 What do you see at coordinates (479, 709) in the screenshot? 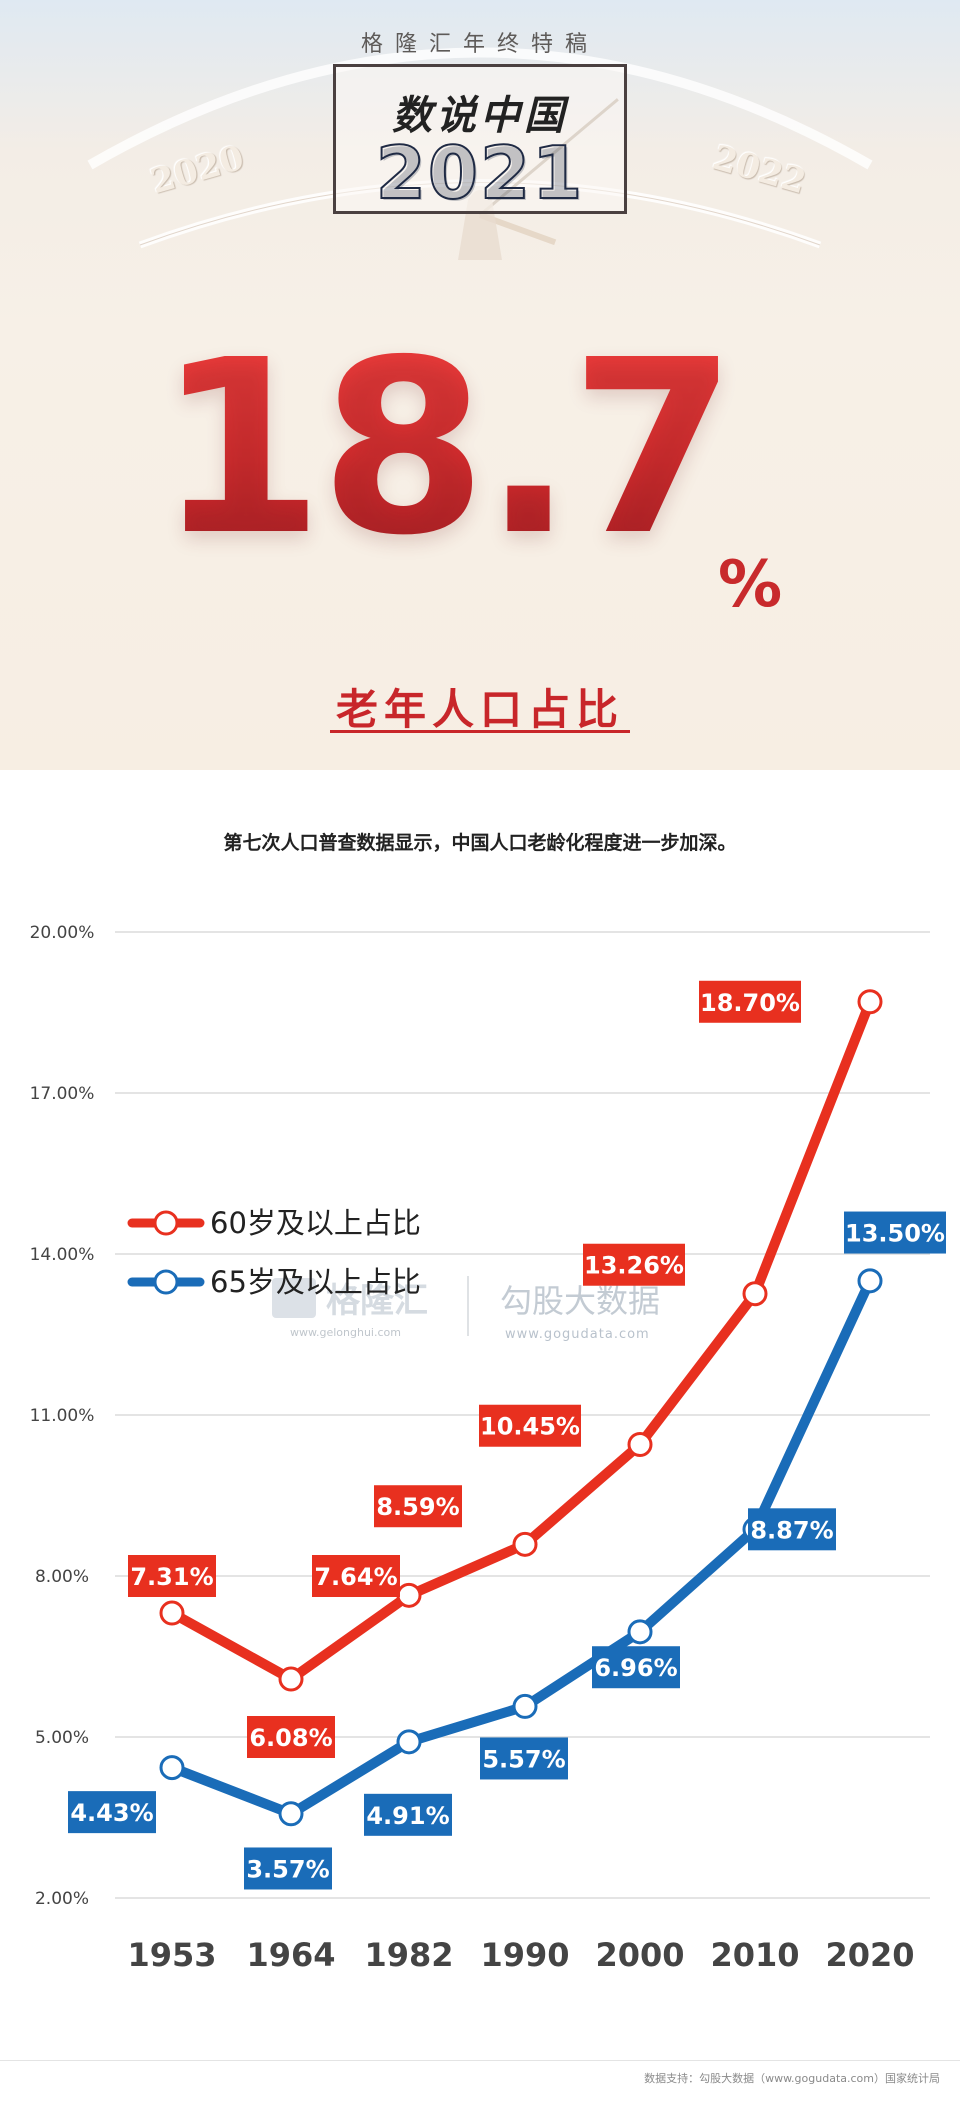
I see `headline-label: 老年人口占比` at bounding box center [479, 709].